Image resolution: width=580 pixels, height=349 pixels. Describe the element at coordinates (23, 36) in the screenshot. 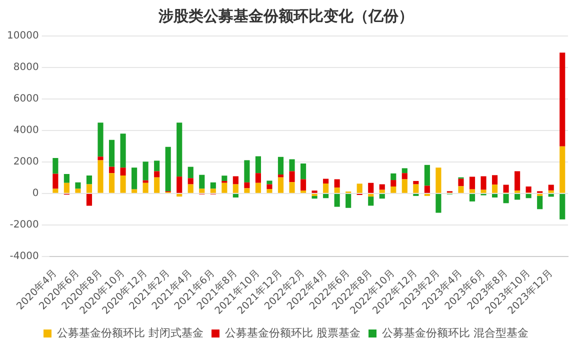

I see `y-tick-label: 10000` at that location.